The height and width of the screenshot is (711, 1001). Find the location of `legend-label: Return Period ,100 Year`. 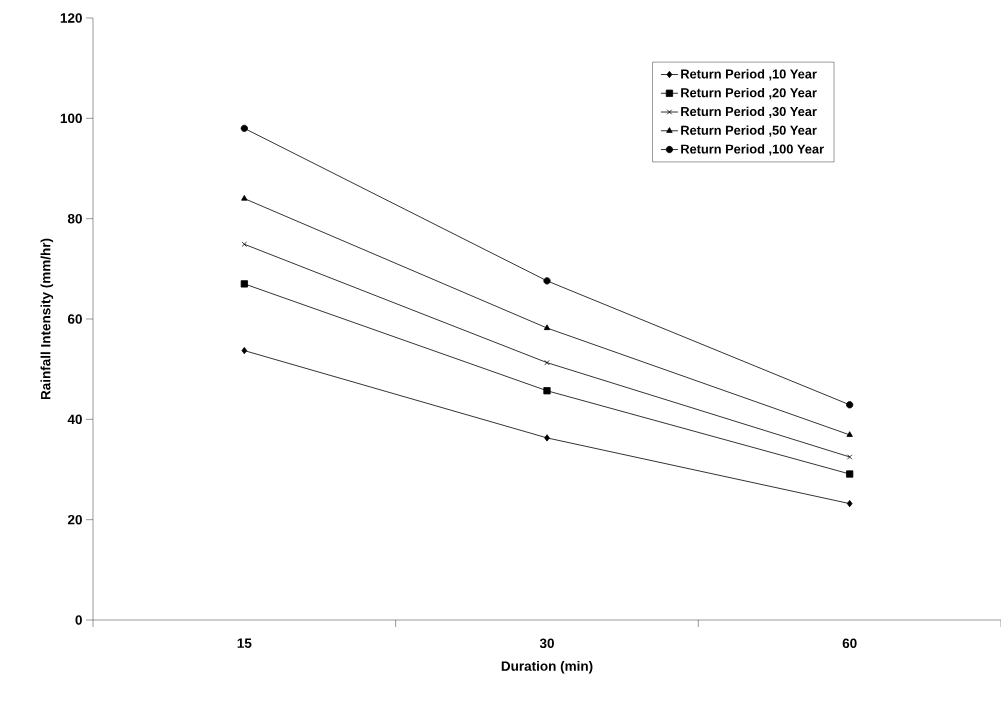

legend-label: Return Period ,100 Year is located at coordinates (752, 150).